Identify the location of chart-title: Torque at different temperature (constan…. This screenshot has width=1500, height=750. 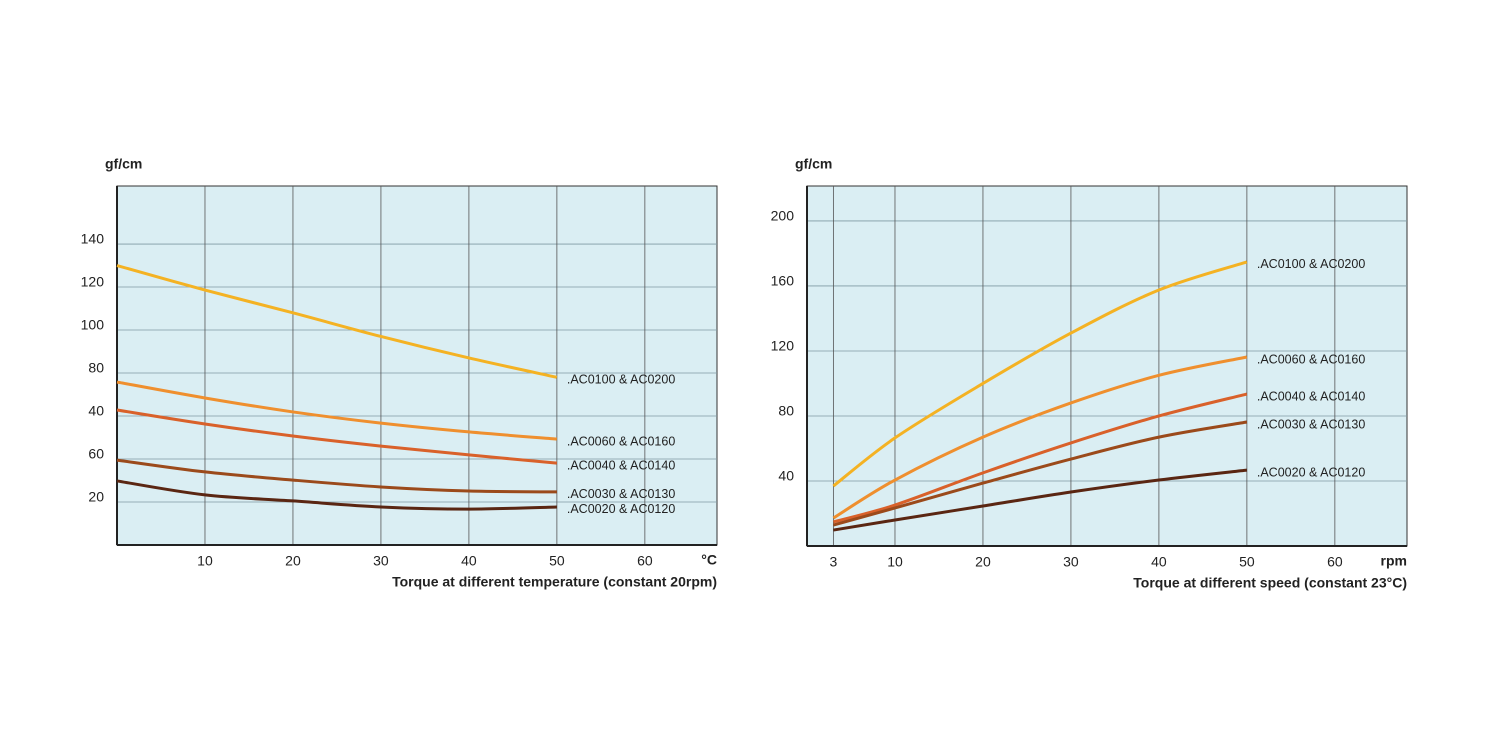
(554, 582).